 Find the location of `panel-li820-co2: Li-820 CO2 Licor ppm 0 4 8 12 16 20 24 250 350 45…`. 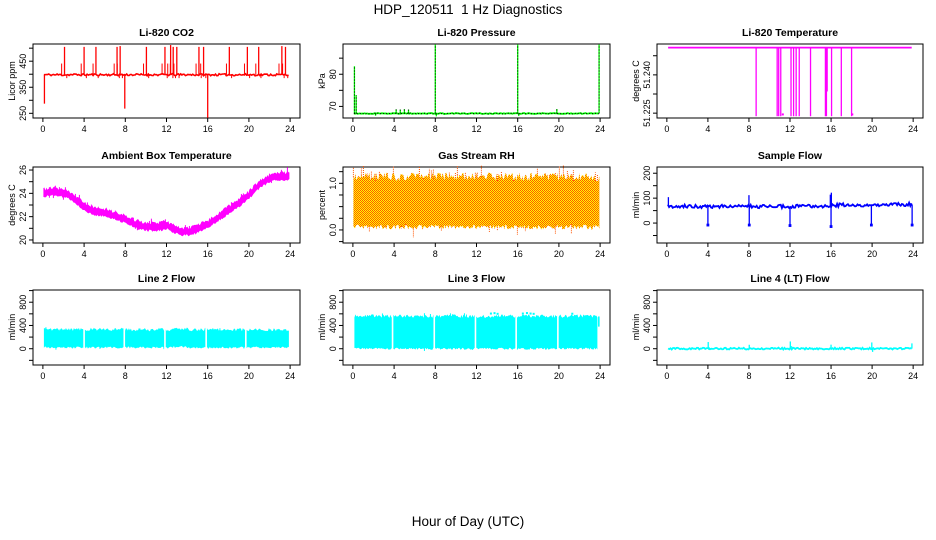

panel-li820-co2: Li-820 CO2 Licor ppm 0 4 8 12 16 20 24 250 350 45… is located at coordinates (156, 82).